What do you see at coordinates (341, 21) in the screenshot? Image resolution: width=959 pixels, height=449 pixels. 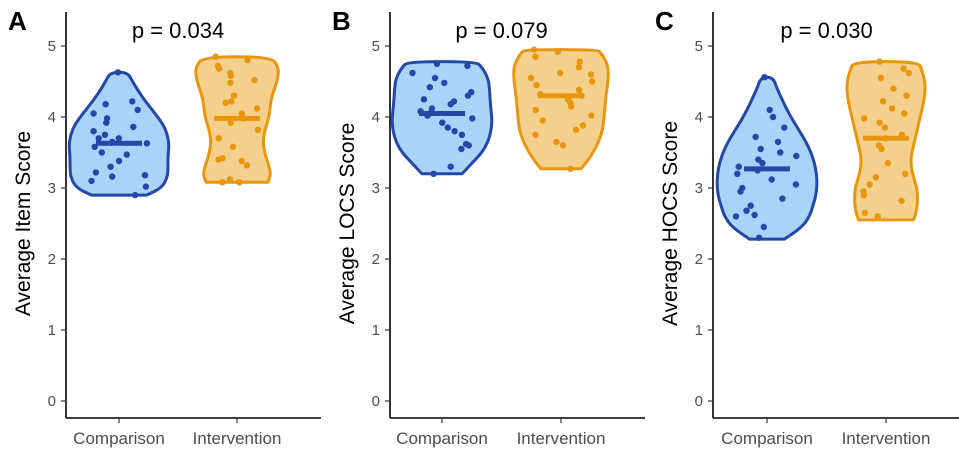 I see `panel-letter: B` at bounding box center [341, 21].